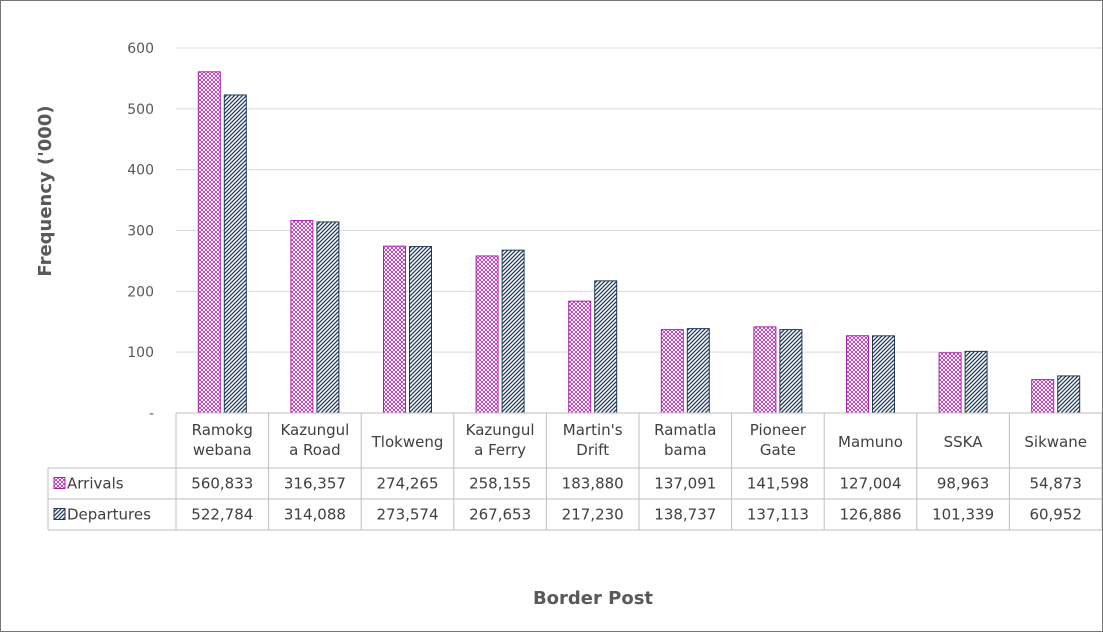 This screenshot has width=1103, height=635. What do you see at coordinates (592, 450) in the screenshot?
I see `category-label: Drift` at bounding box center [592, 450].